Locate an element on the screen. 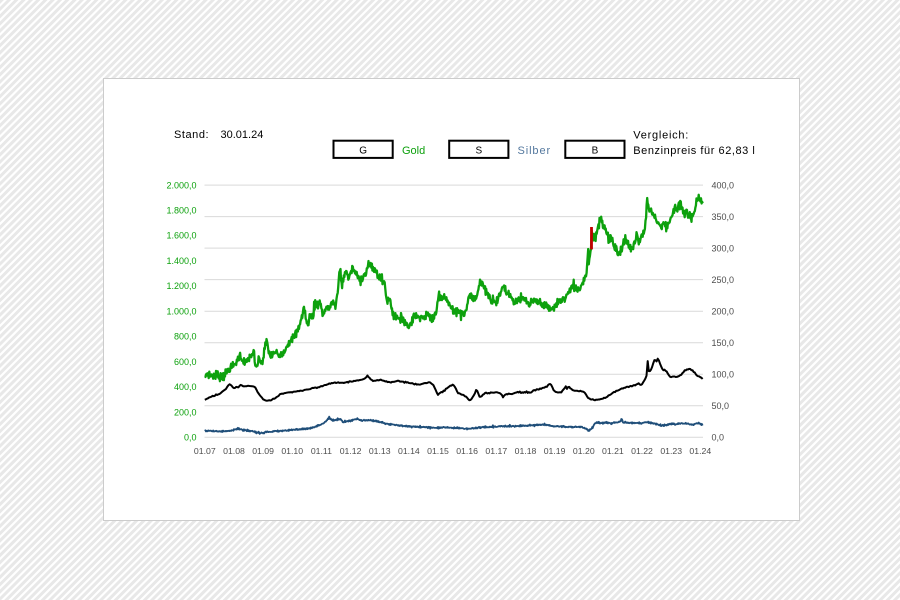 This screenshot has width=900, height=600. svg-text: 1.400,0 is located at coordinates (181, 261).